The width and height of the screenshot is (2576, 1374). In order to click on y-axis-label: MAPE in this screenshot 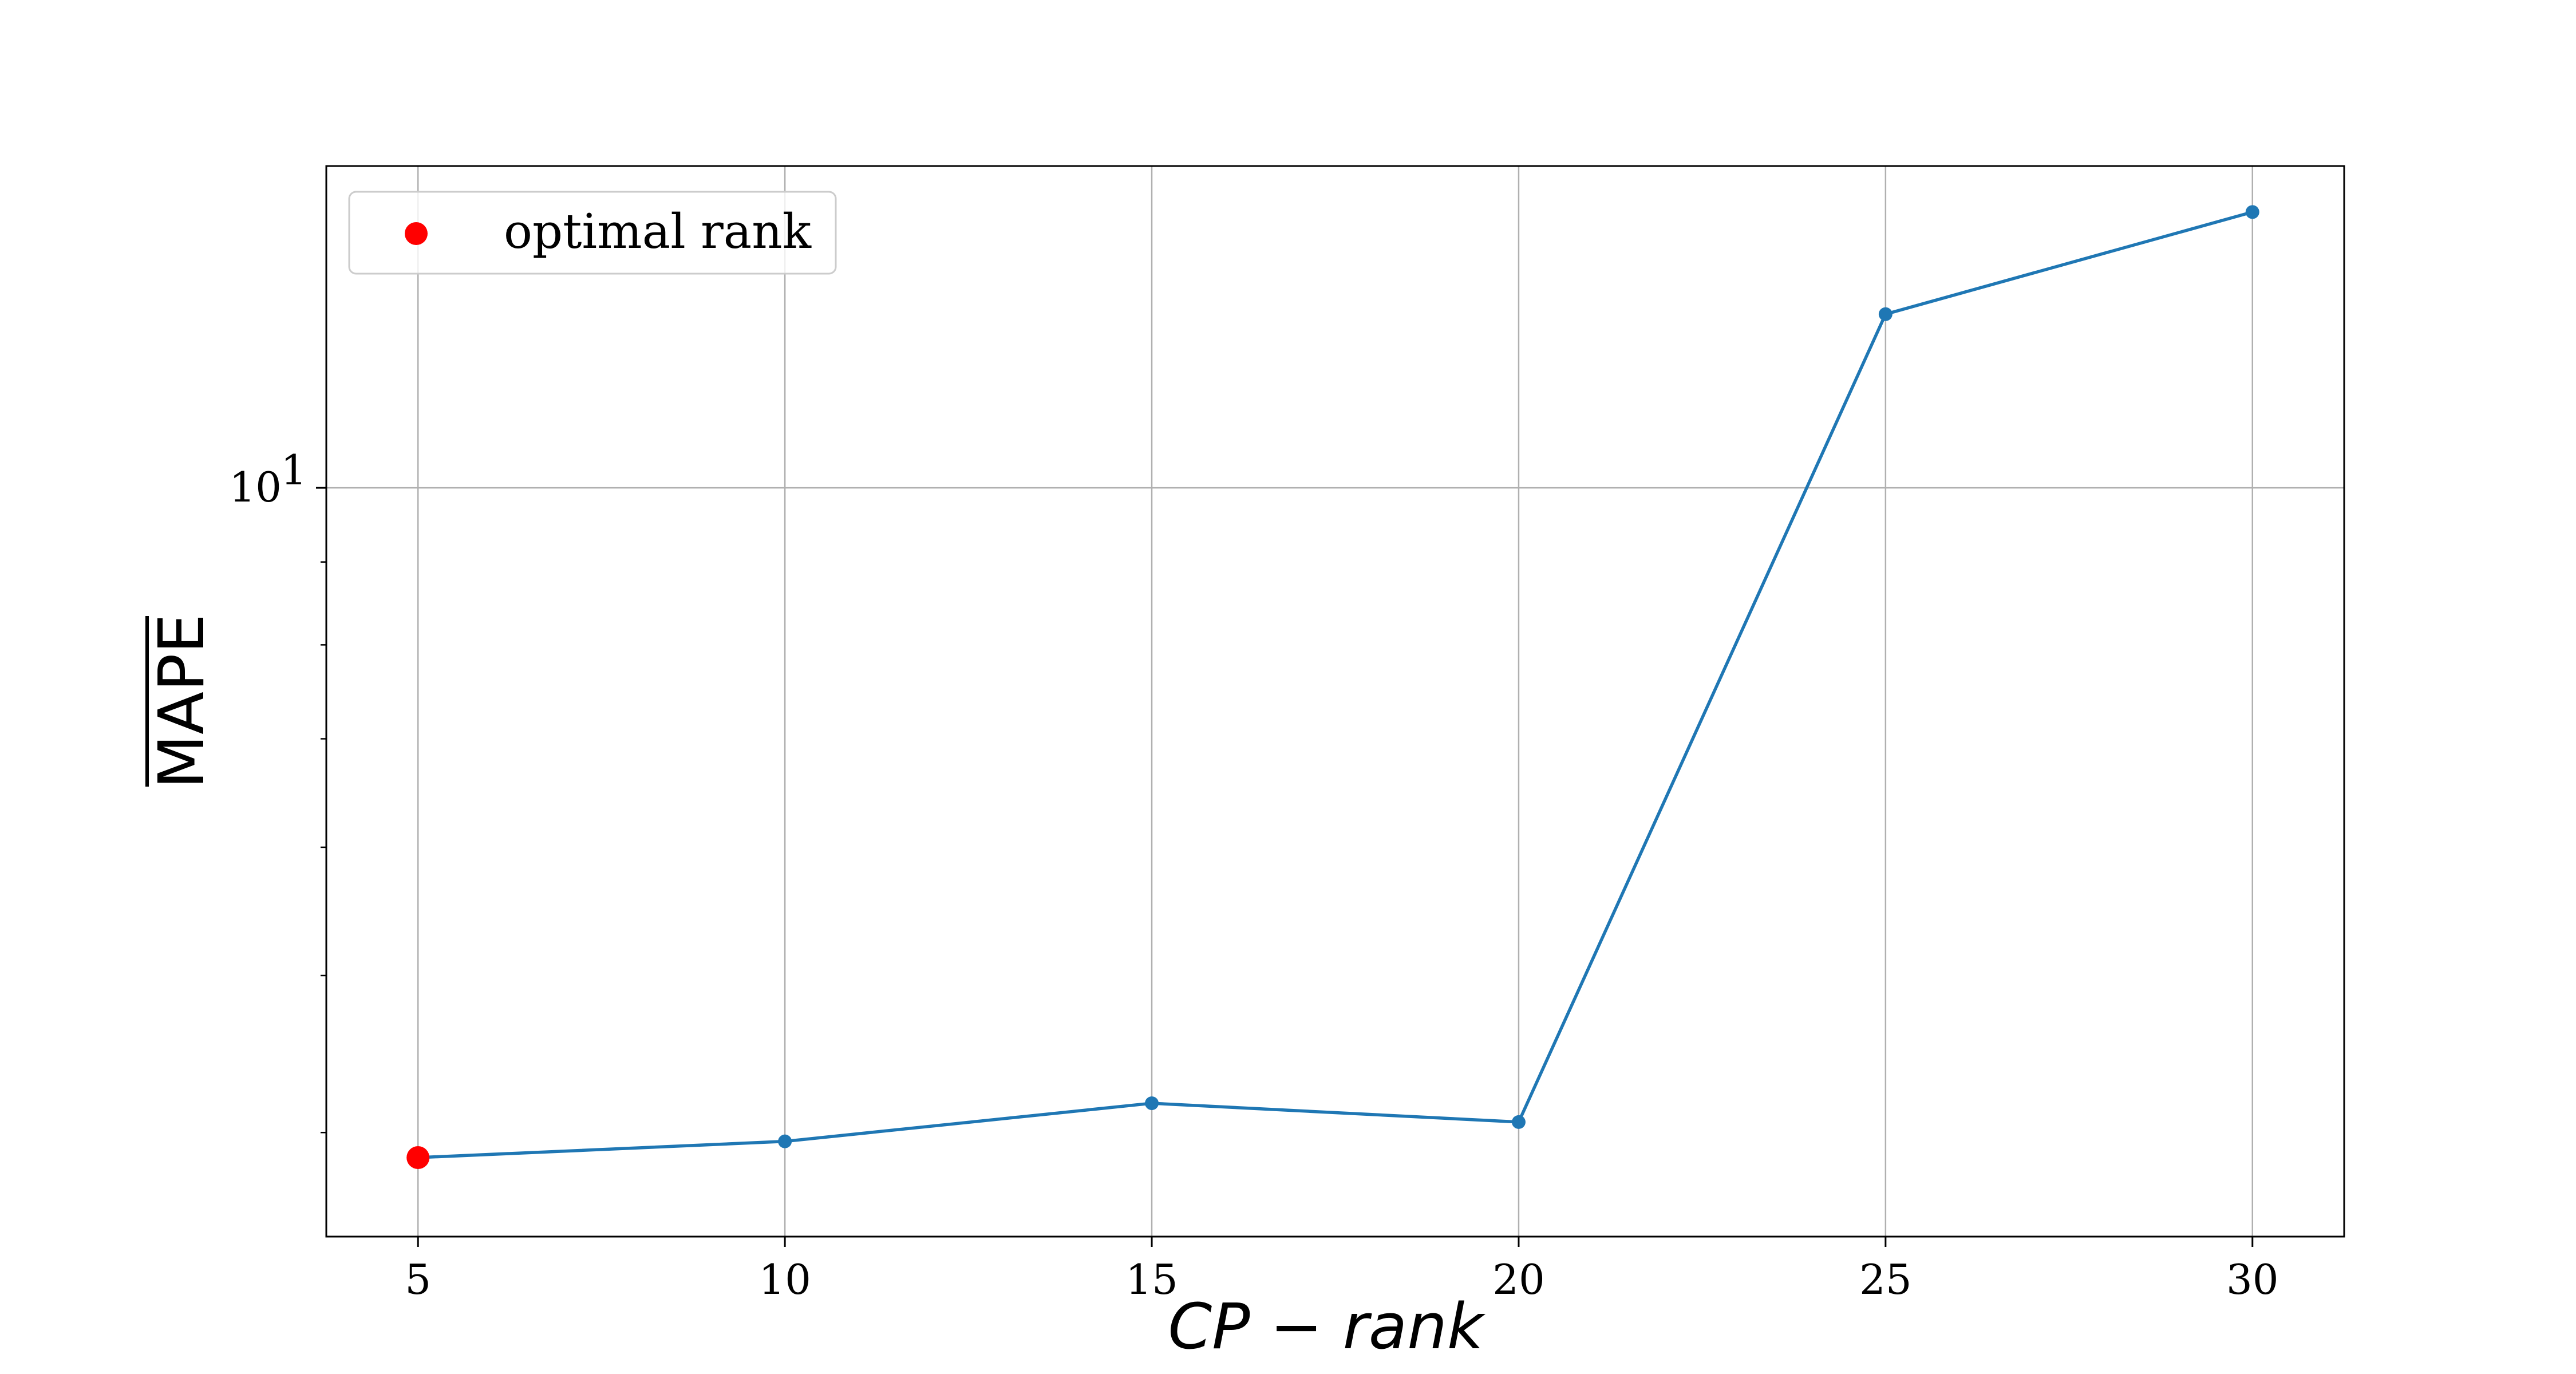, I will do `click(181, 701)`.